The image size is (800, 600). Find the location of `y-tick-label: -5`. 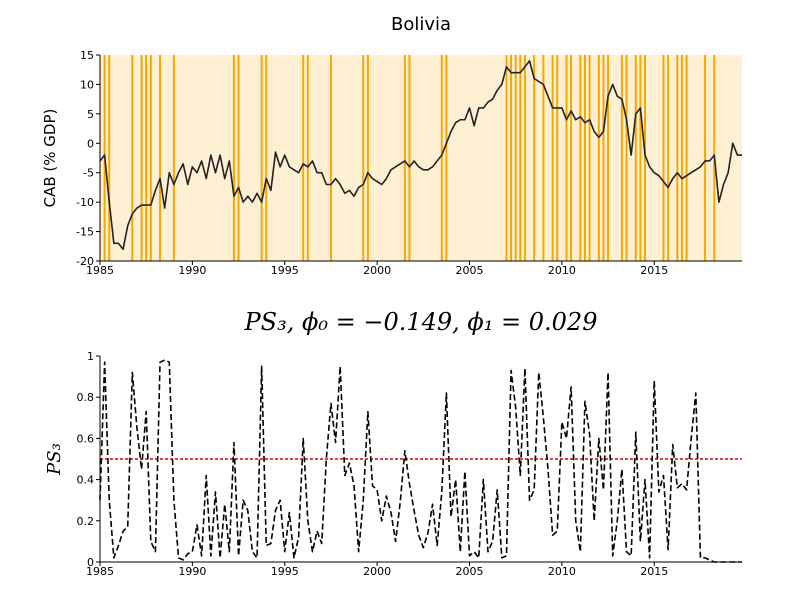

y-tick-label: -5 is located at coordinates (88, 173).